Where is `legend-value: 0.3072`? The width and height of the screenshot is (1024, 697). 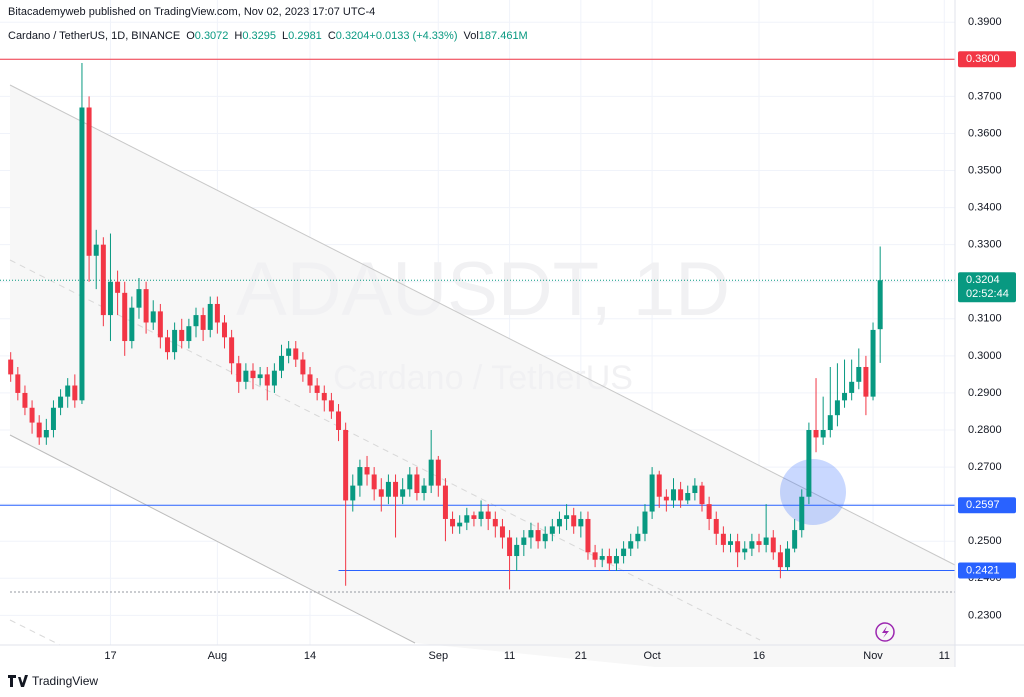
legend-value: 0.3072 is located at coordinates (212, 36).